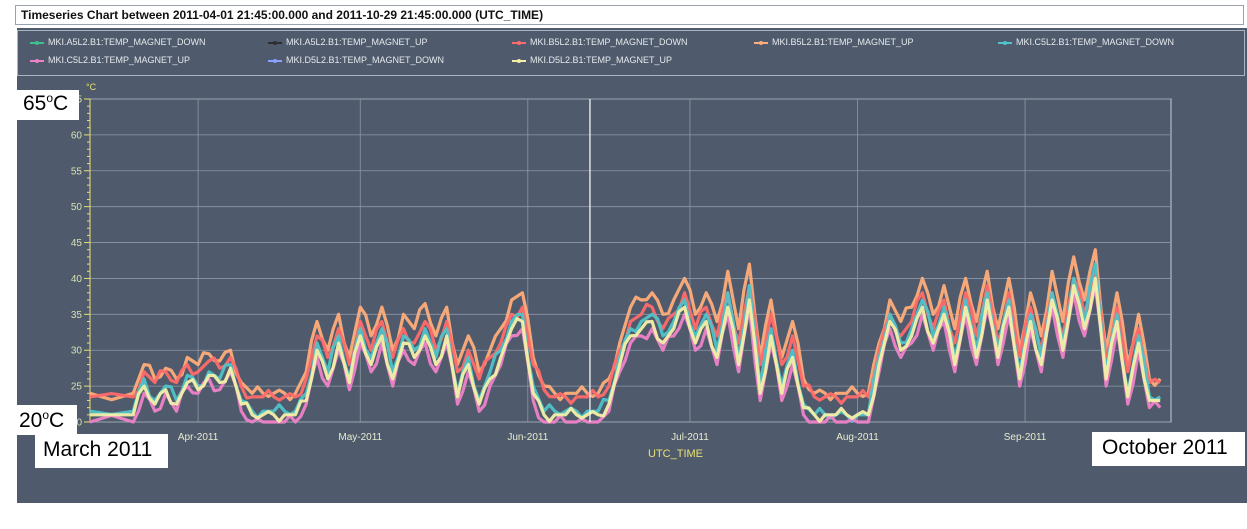 The width and height of the screenshot is (1247, 529). I want to click on top-temp-value: 65, so click(35, 103).